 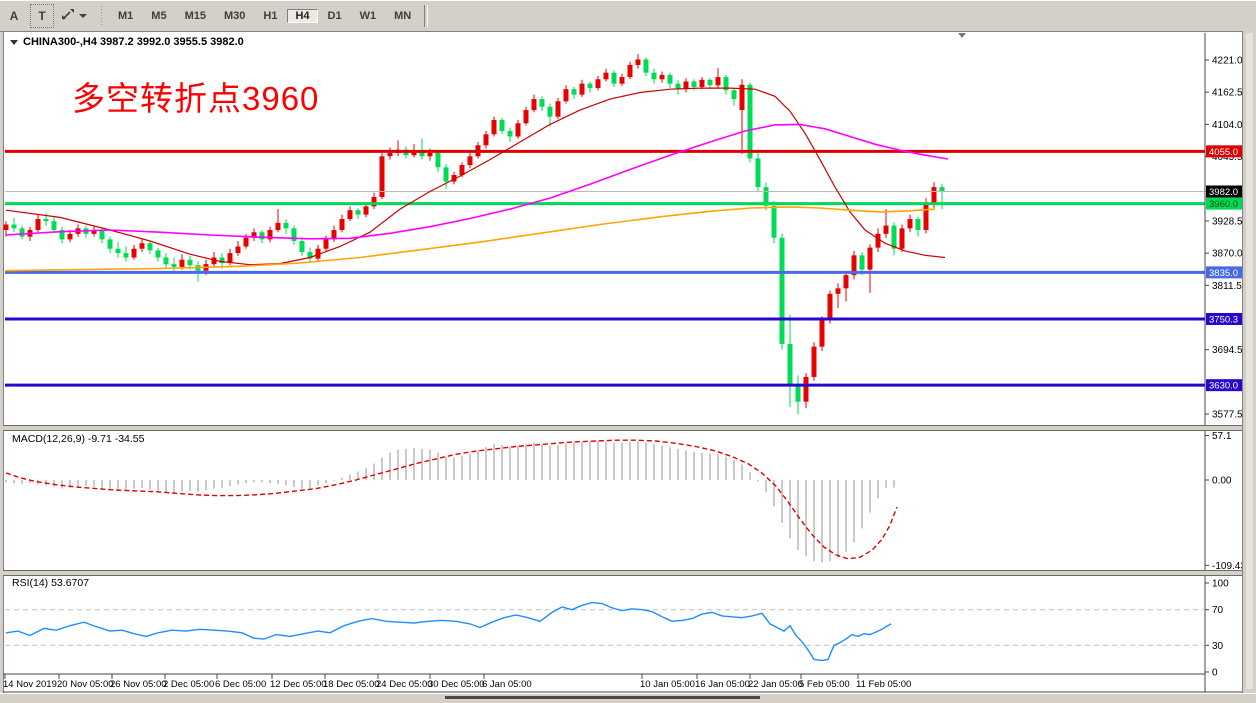 What do you see at coordinates (1222, 436) in the screenshot?
I see `macd-axis-label: 57.1` at bounding box center [1222, 436].